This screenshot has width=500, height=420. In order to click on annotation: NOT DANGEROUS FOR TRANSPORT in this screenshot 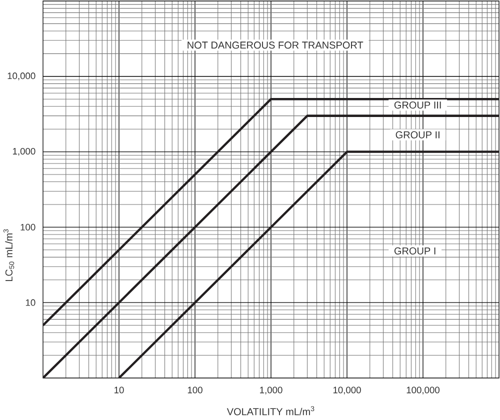, I will do `click(276, 45)`.